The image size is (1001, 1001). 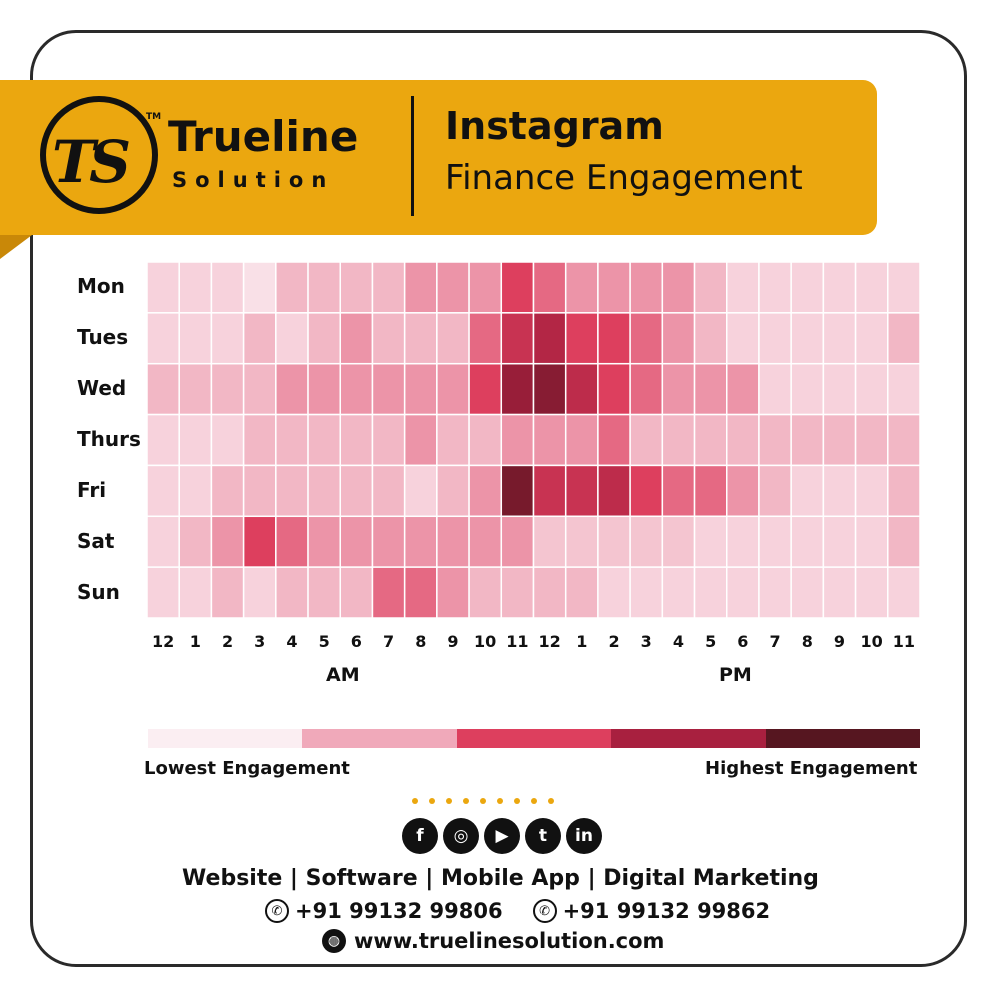 What do you see at coordinates (811, 768) in the screenshot?
I see `highest-engagement-label: Highest Engagement` at bounding box center [811, 768].